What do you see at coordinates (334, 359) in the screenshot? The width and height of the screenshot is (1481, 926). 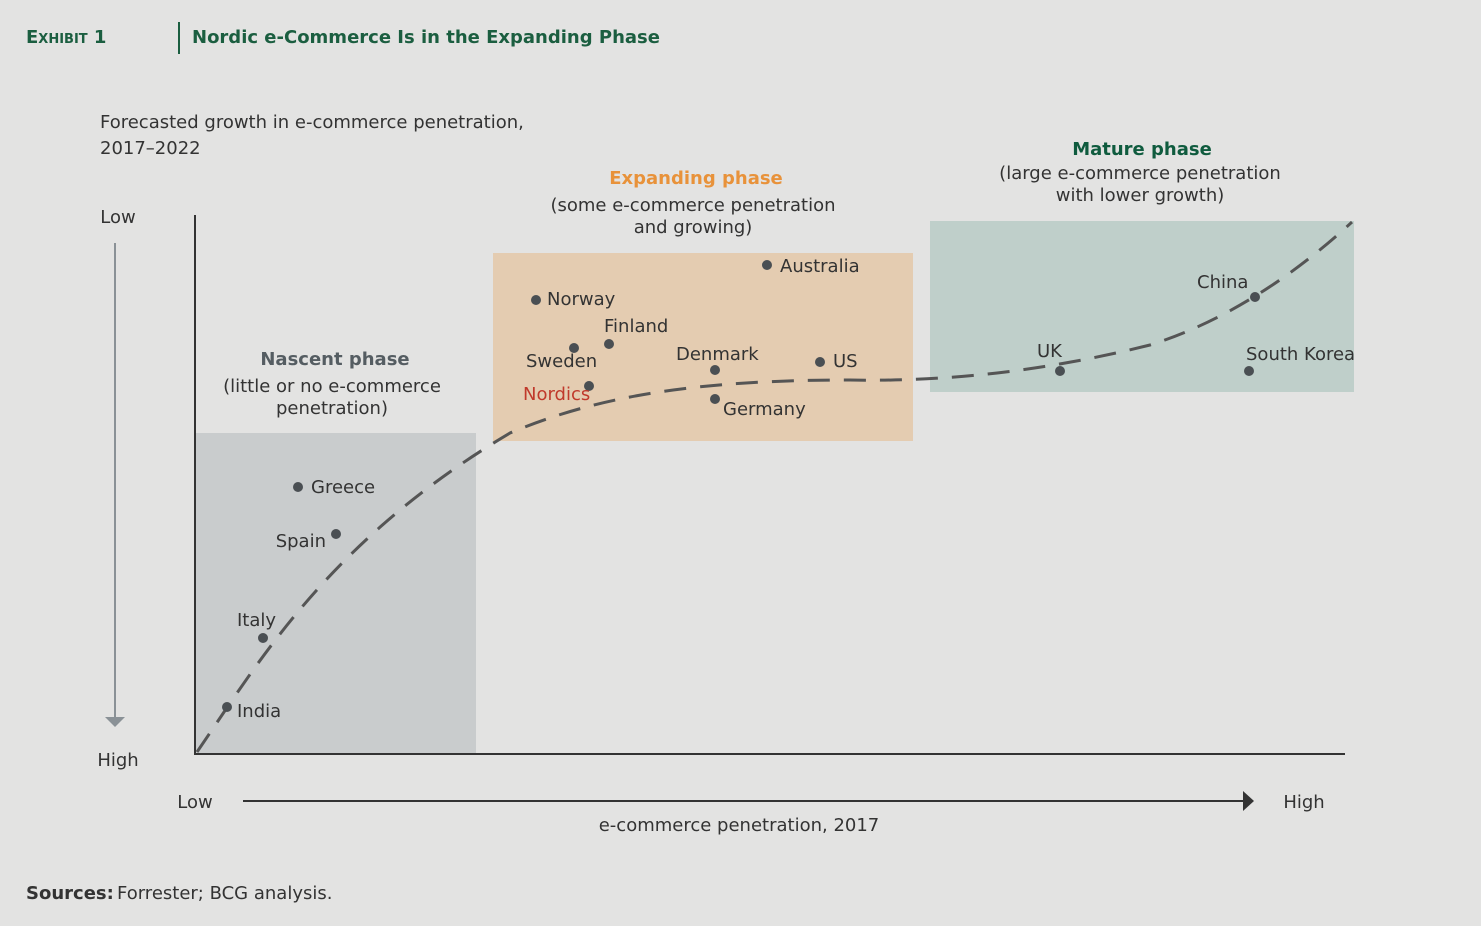 I see `phase-name: Nascent phase` at bounding box center [334, 359].